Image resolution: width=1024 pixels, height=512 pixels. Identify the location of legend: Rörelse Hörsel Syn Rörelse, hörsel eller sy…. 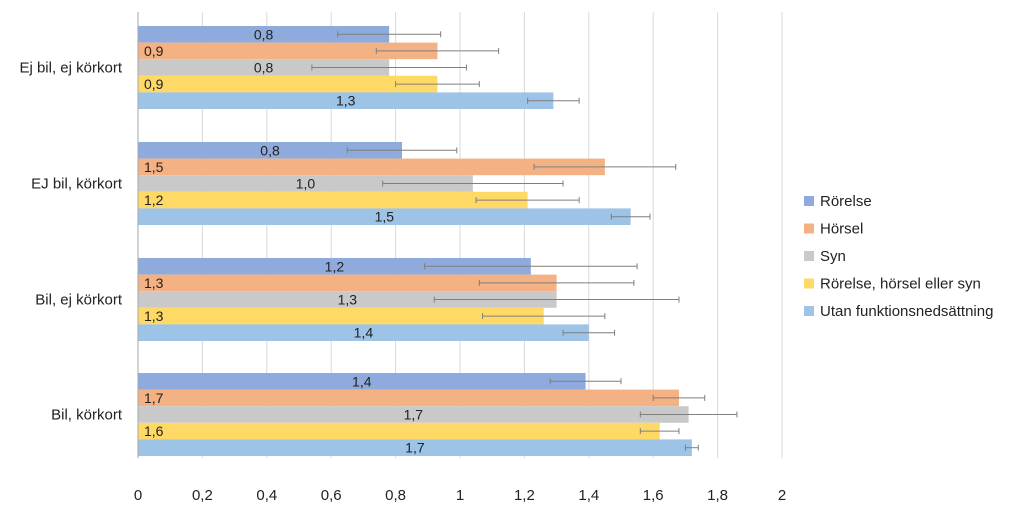
(898, 256).